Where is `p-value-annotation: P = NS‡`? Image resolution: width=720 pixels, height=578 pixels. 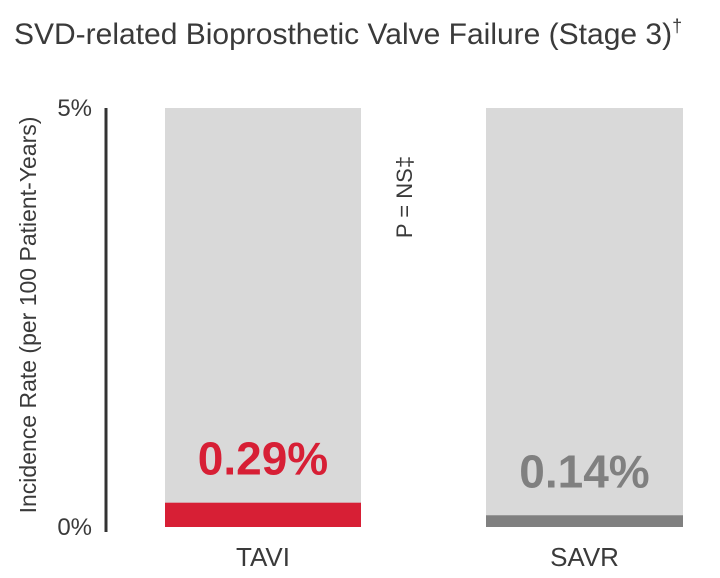
p-value-annotation: P = NS‡ is located at coordinates (404, 197).